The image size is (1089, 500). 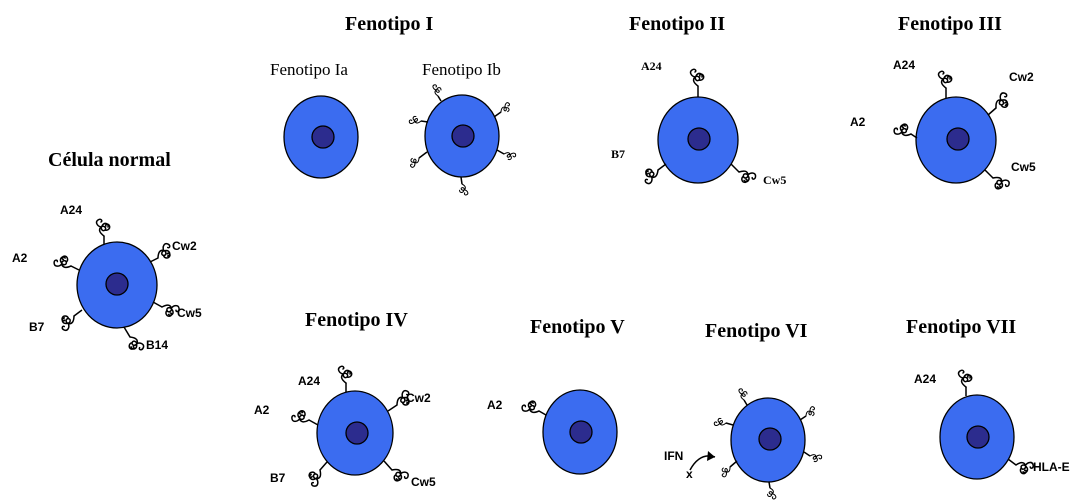 I want to click on fenotipo-i-title: Fenotipo I, so click(x=389, y=24).